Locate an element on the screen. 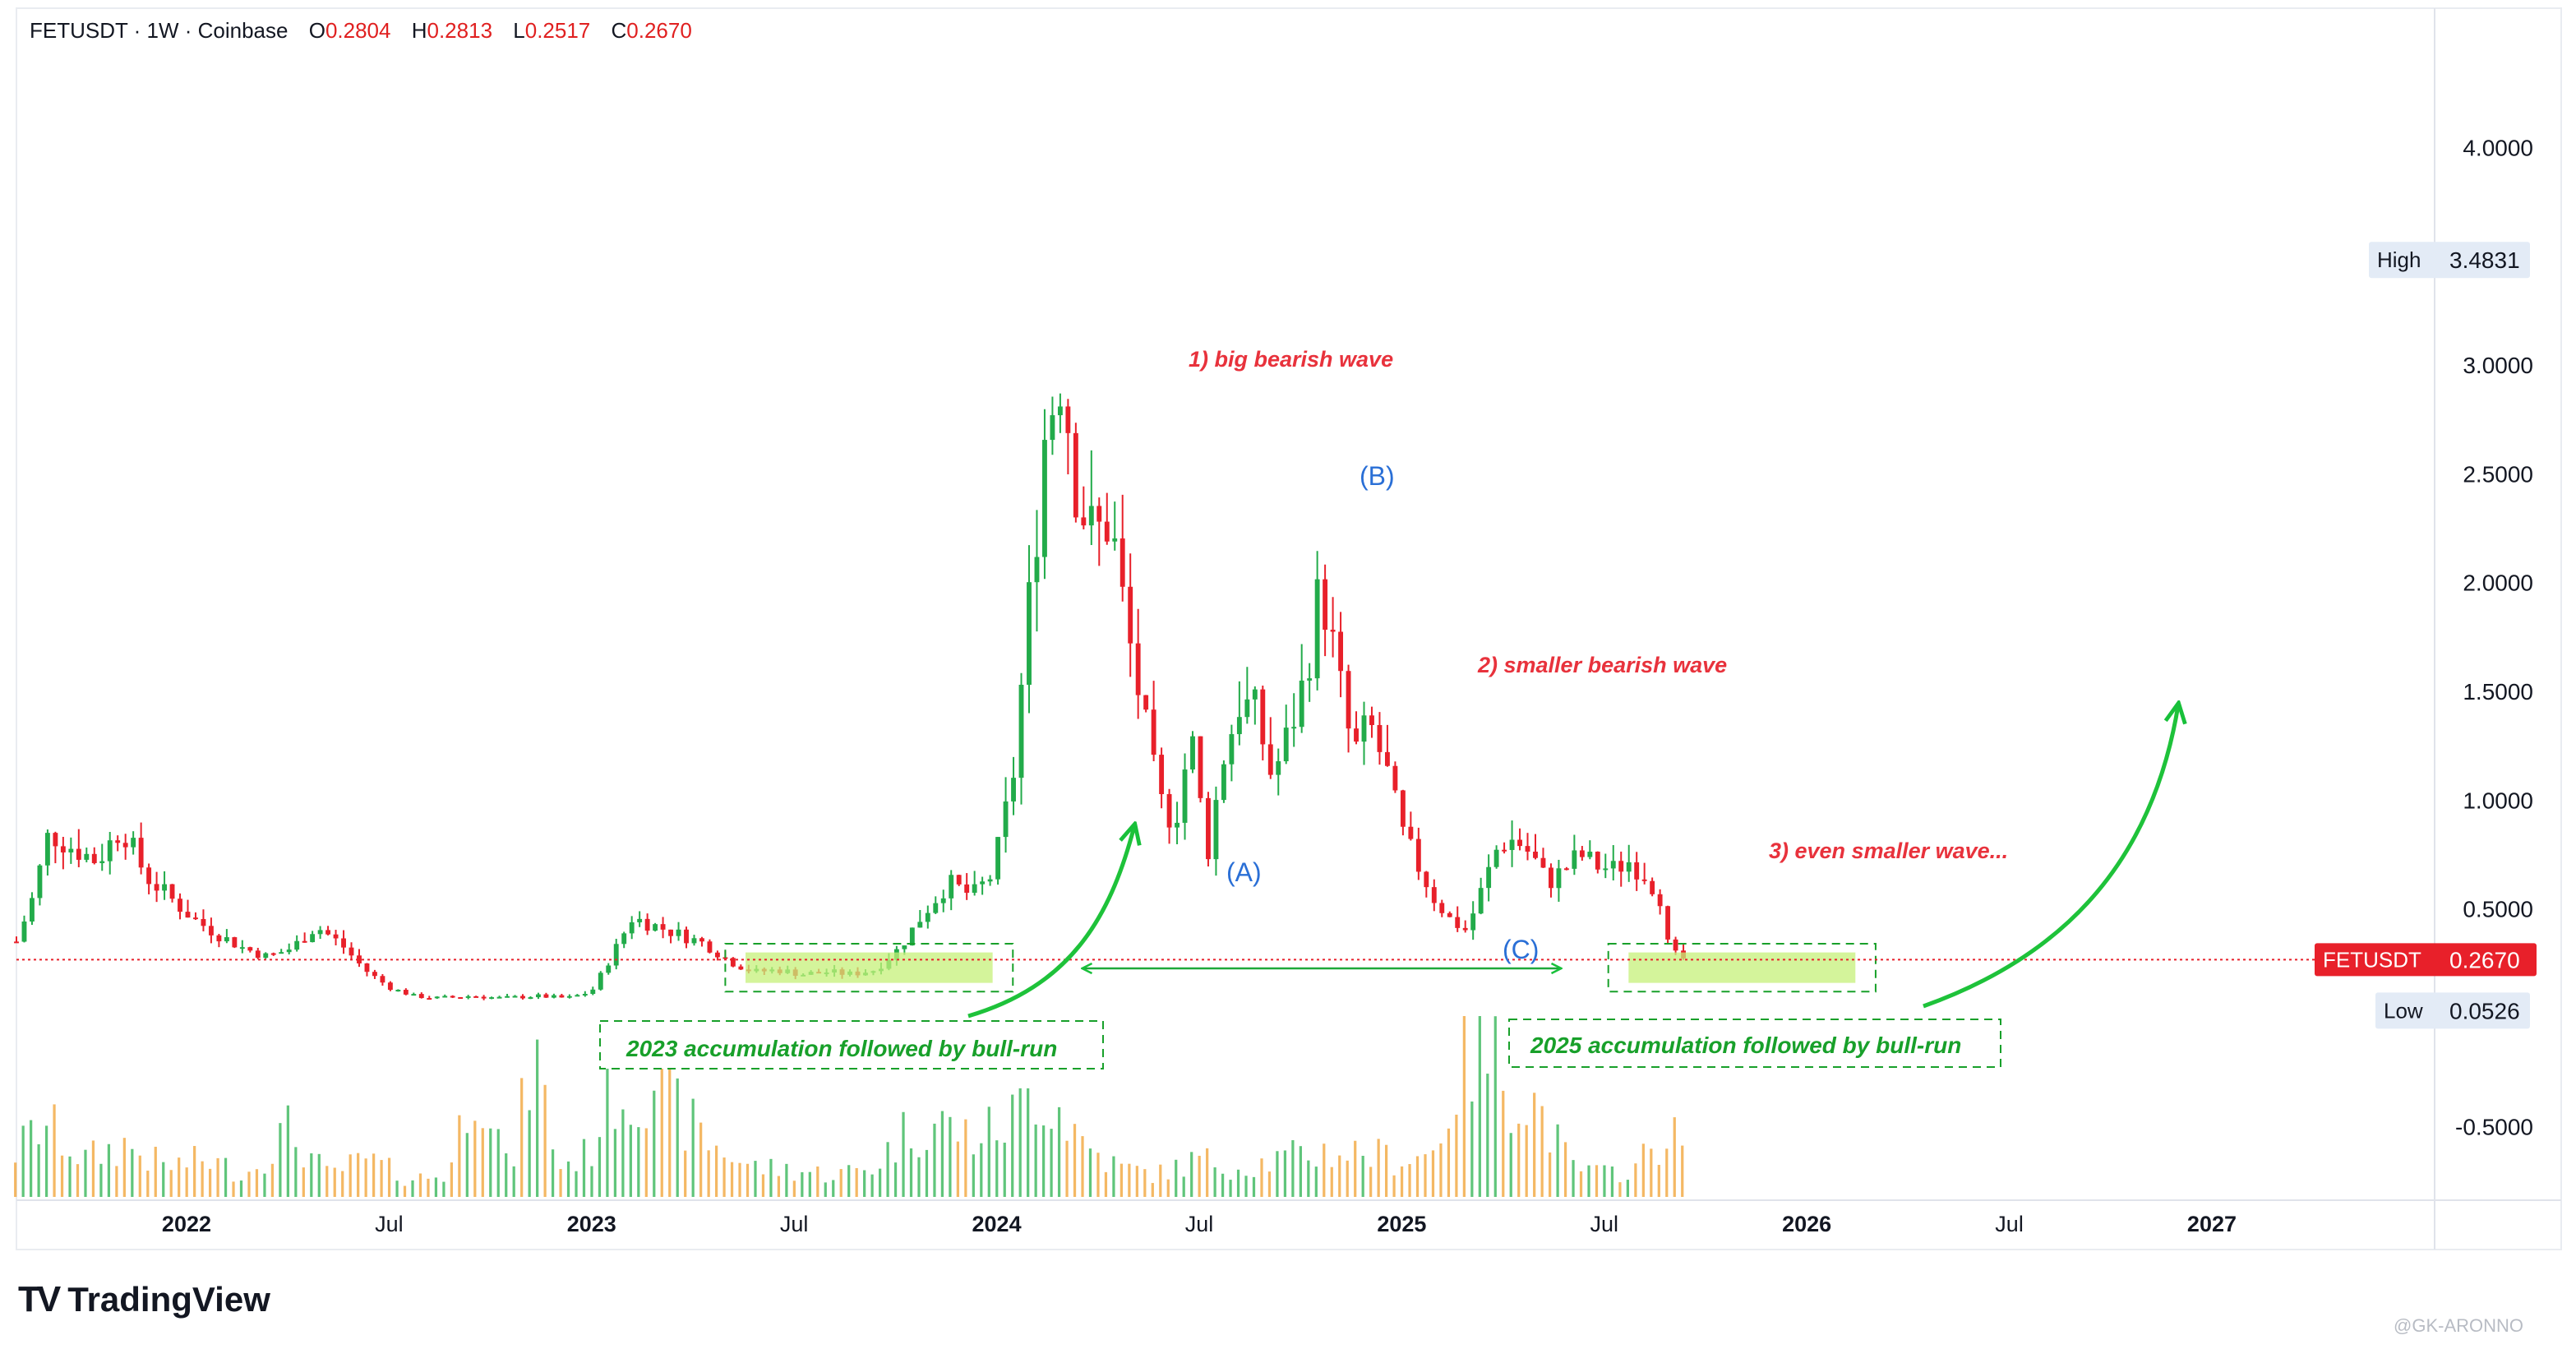  x-tick-label: 2024 is located at coordinates (997, 1224).